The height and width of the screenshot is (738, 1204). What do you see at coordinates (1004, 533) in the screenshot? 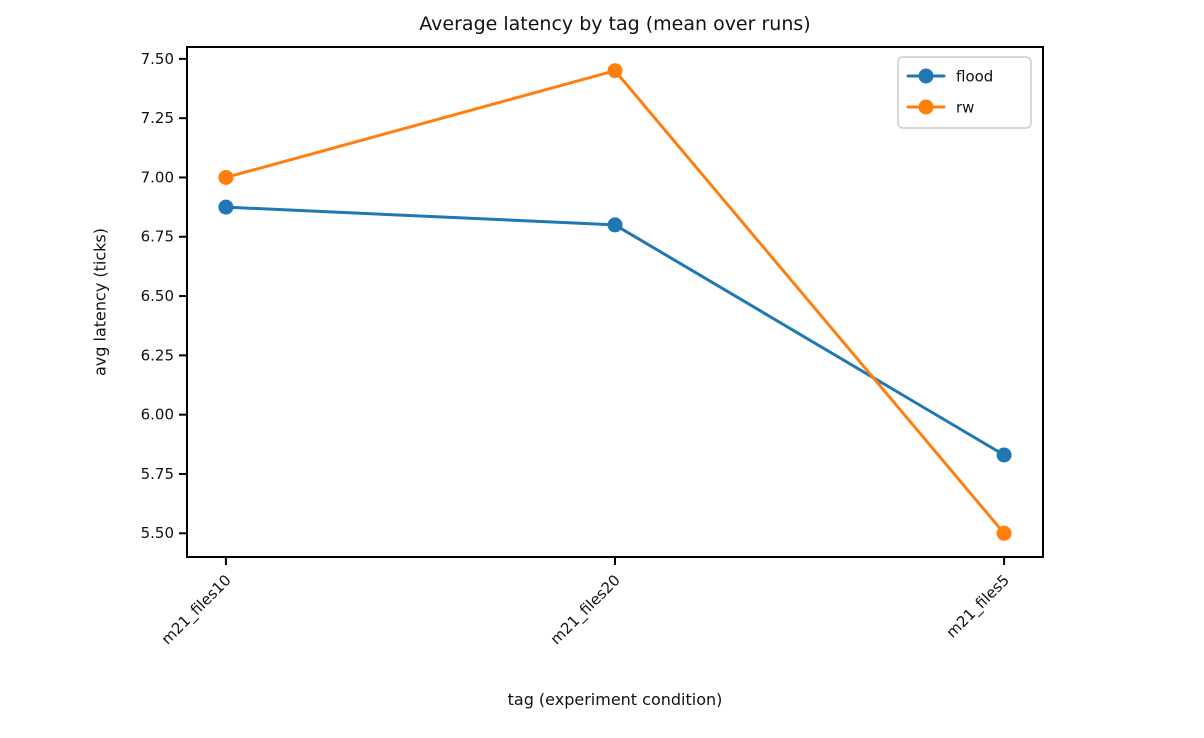
I see `data-point-rw-m21_files5` at bounding box center [1004, 533].